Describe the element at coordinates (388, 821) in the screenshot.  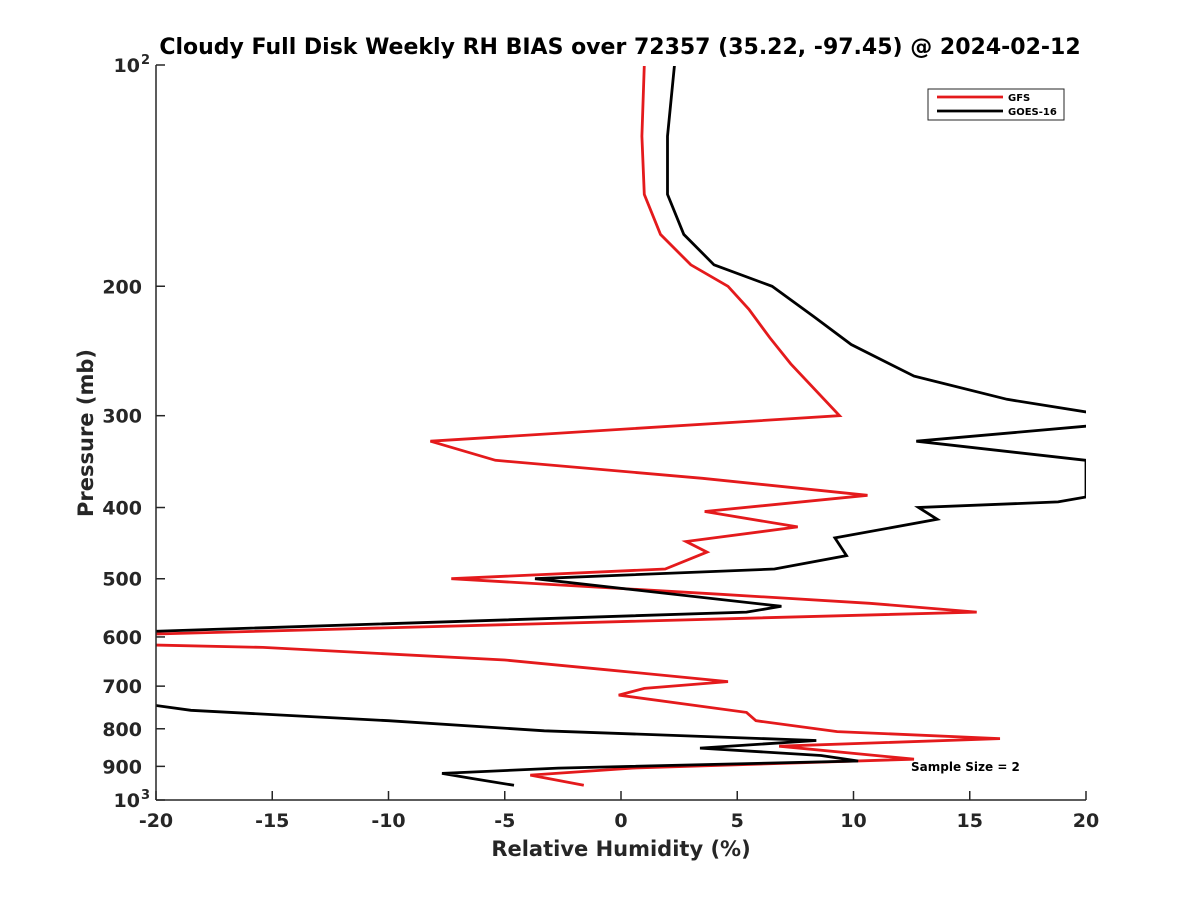
I see `x-tick-label: -10` at that location.